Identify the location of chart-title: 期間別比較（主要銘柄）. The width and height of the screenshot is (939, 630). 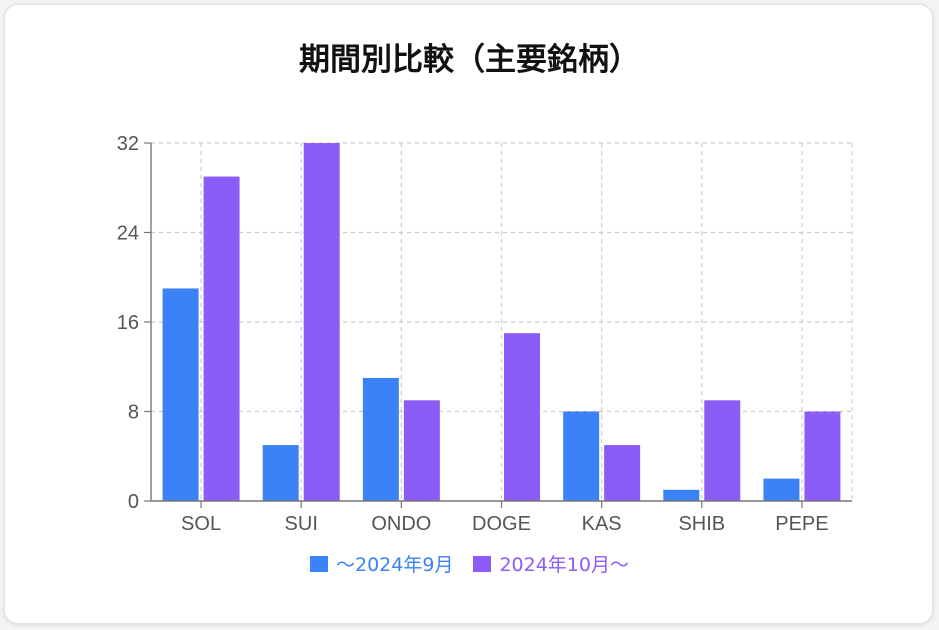
(469, 60).